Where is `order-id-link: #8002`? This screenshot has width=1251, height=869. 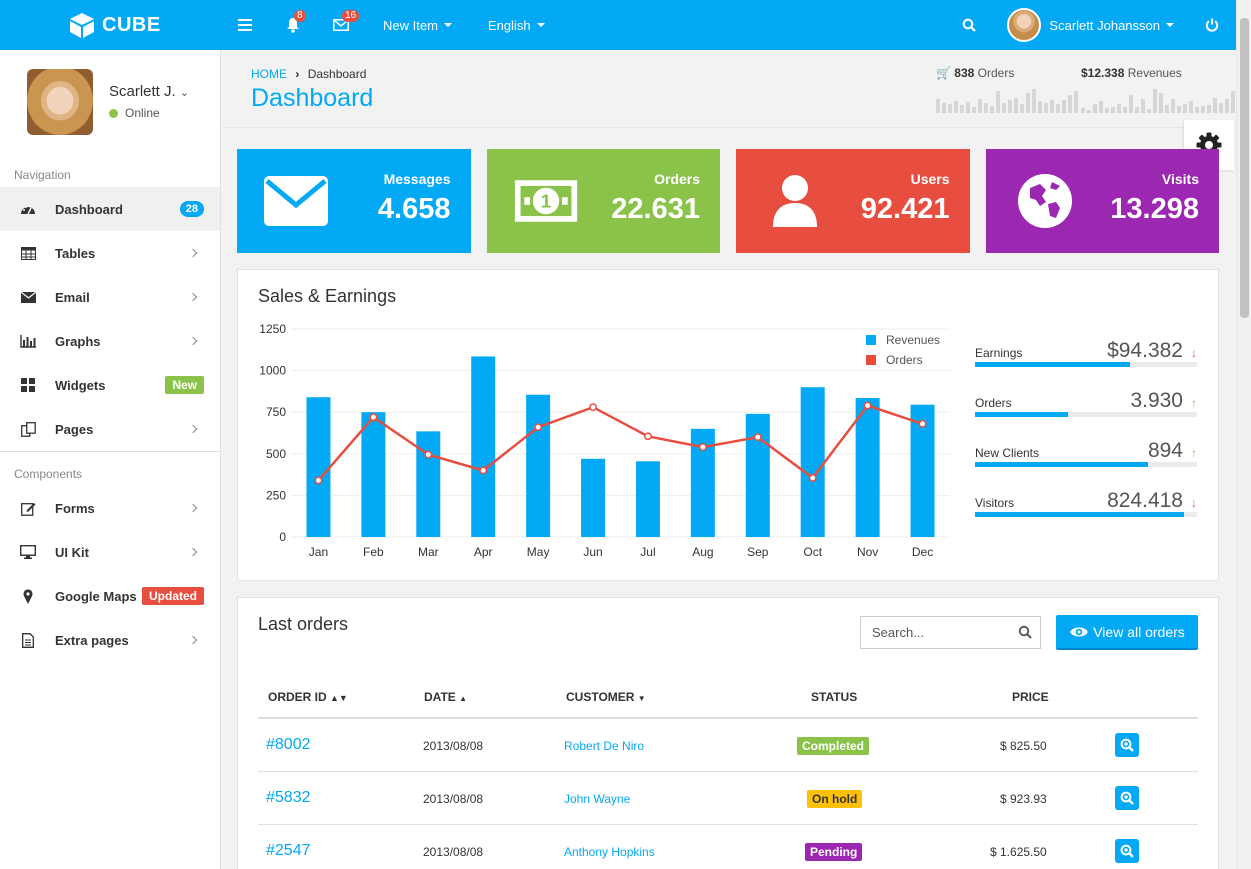
order-id-link: #8002 is located at coordinates (288, 744).